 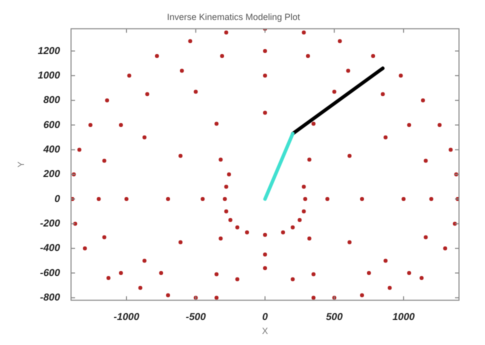 I want to click on y-tick-label: -200, so click(x=50, y=224).